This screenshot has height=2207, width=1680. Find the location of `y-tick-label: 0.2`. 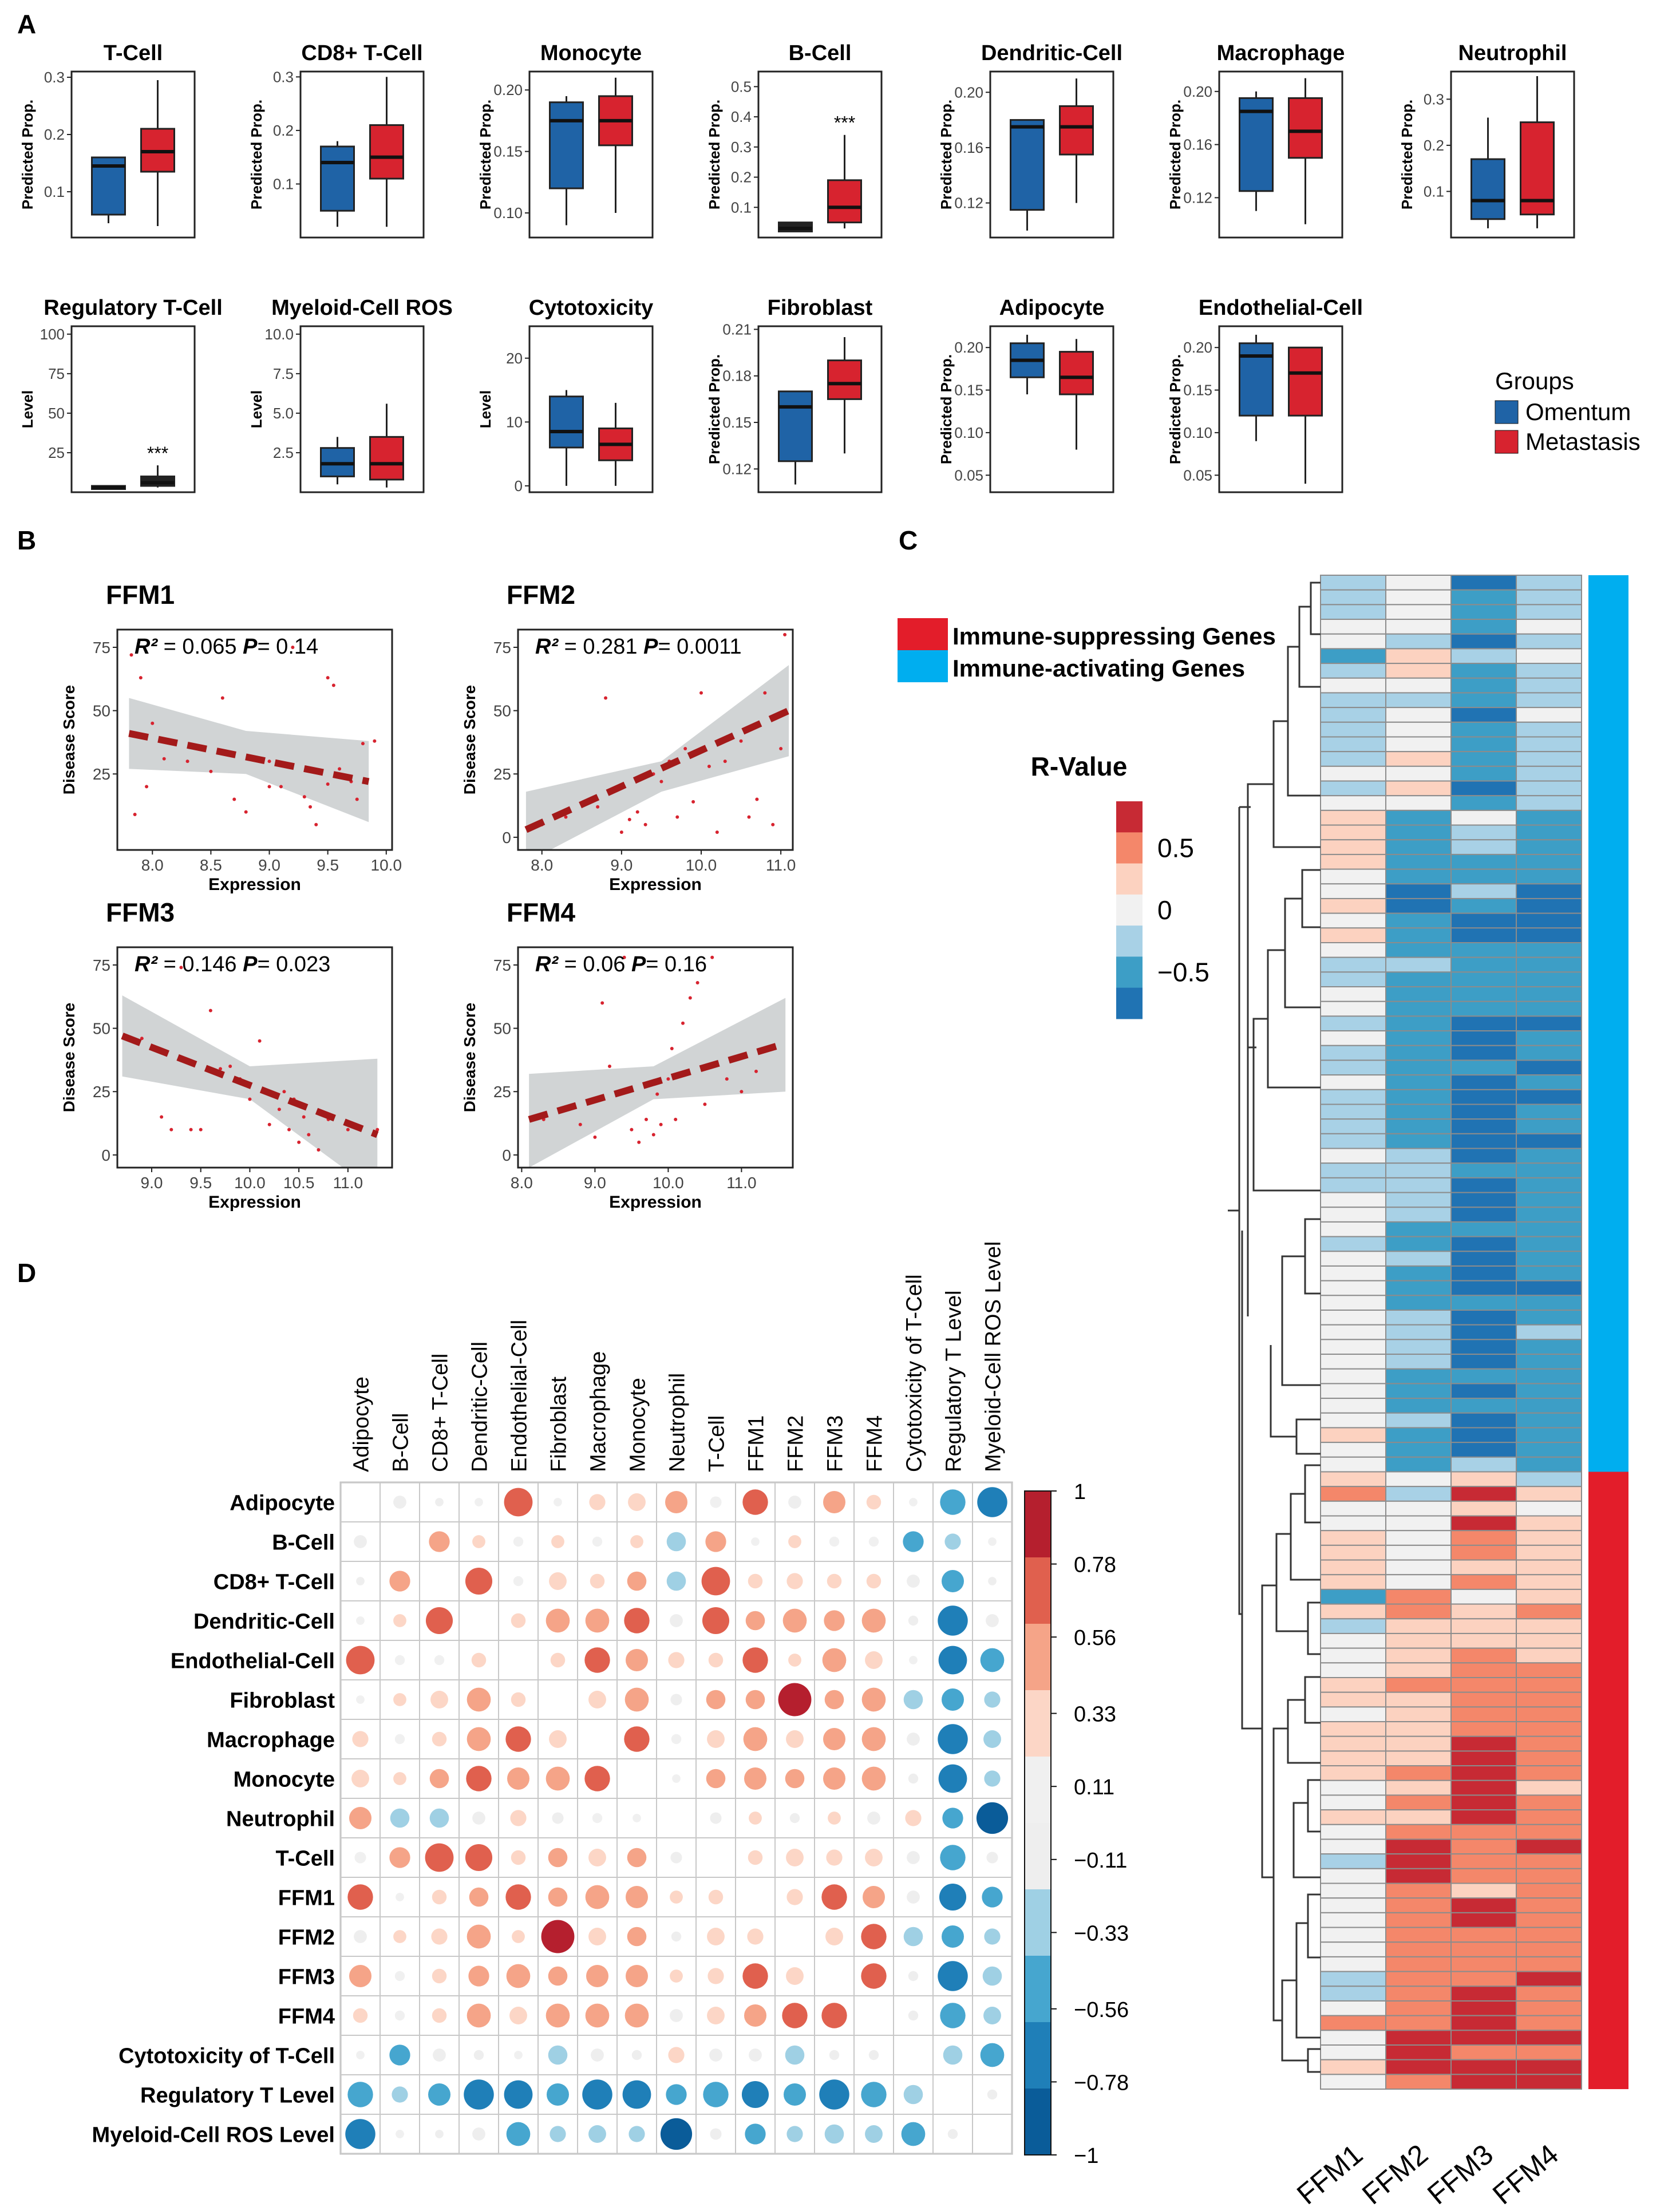

y-tick-label: 0.2 is located at coordinates (1434, 145).